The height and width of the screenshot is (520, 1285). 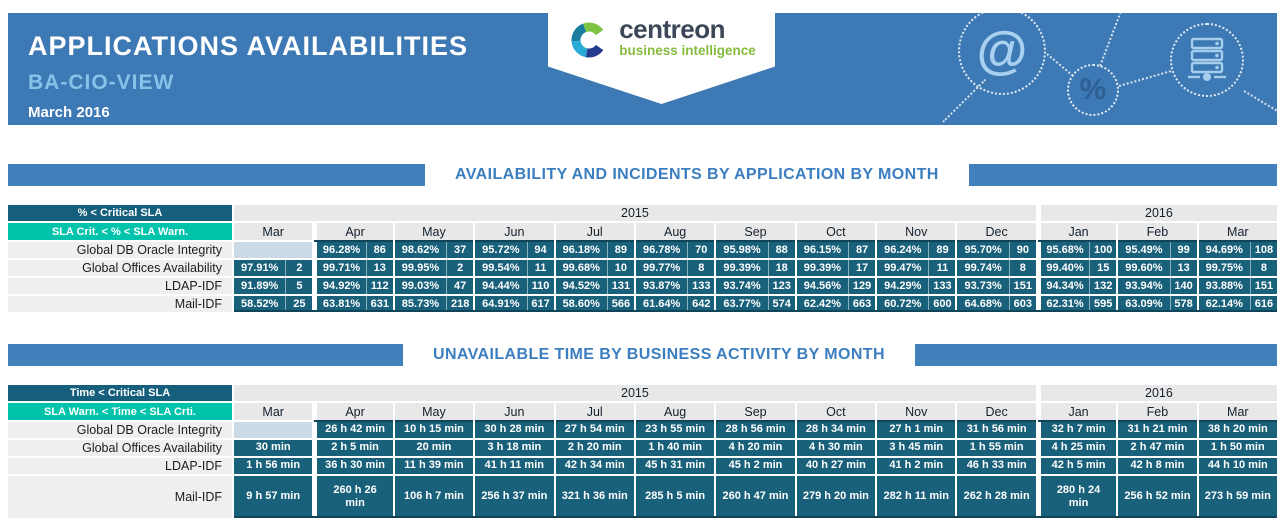 What do you see at coordinates (916, 250) in the screenshot?
I see `availability-cell: 96.24% 89` at bounding box center [916, 250].